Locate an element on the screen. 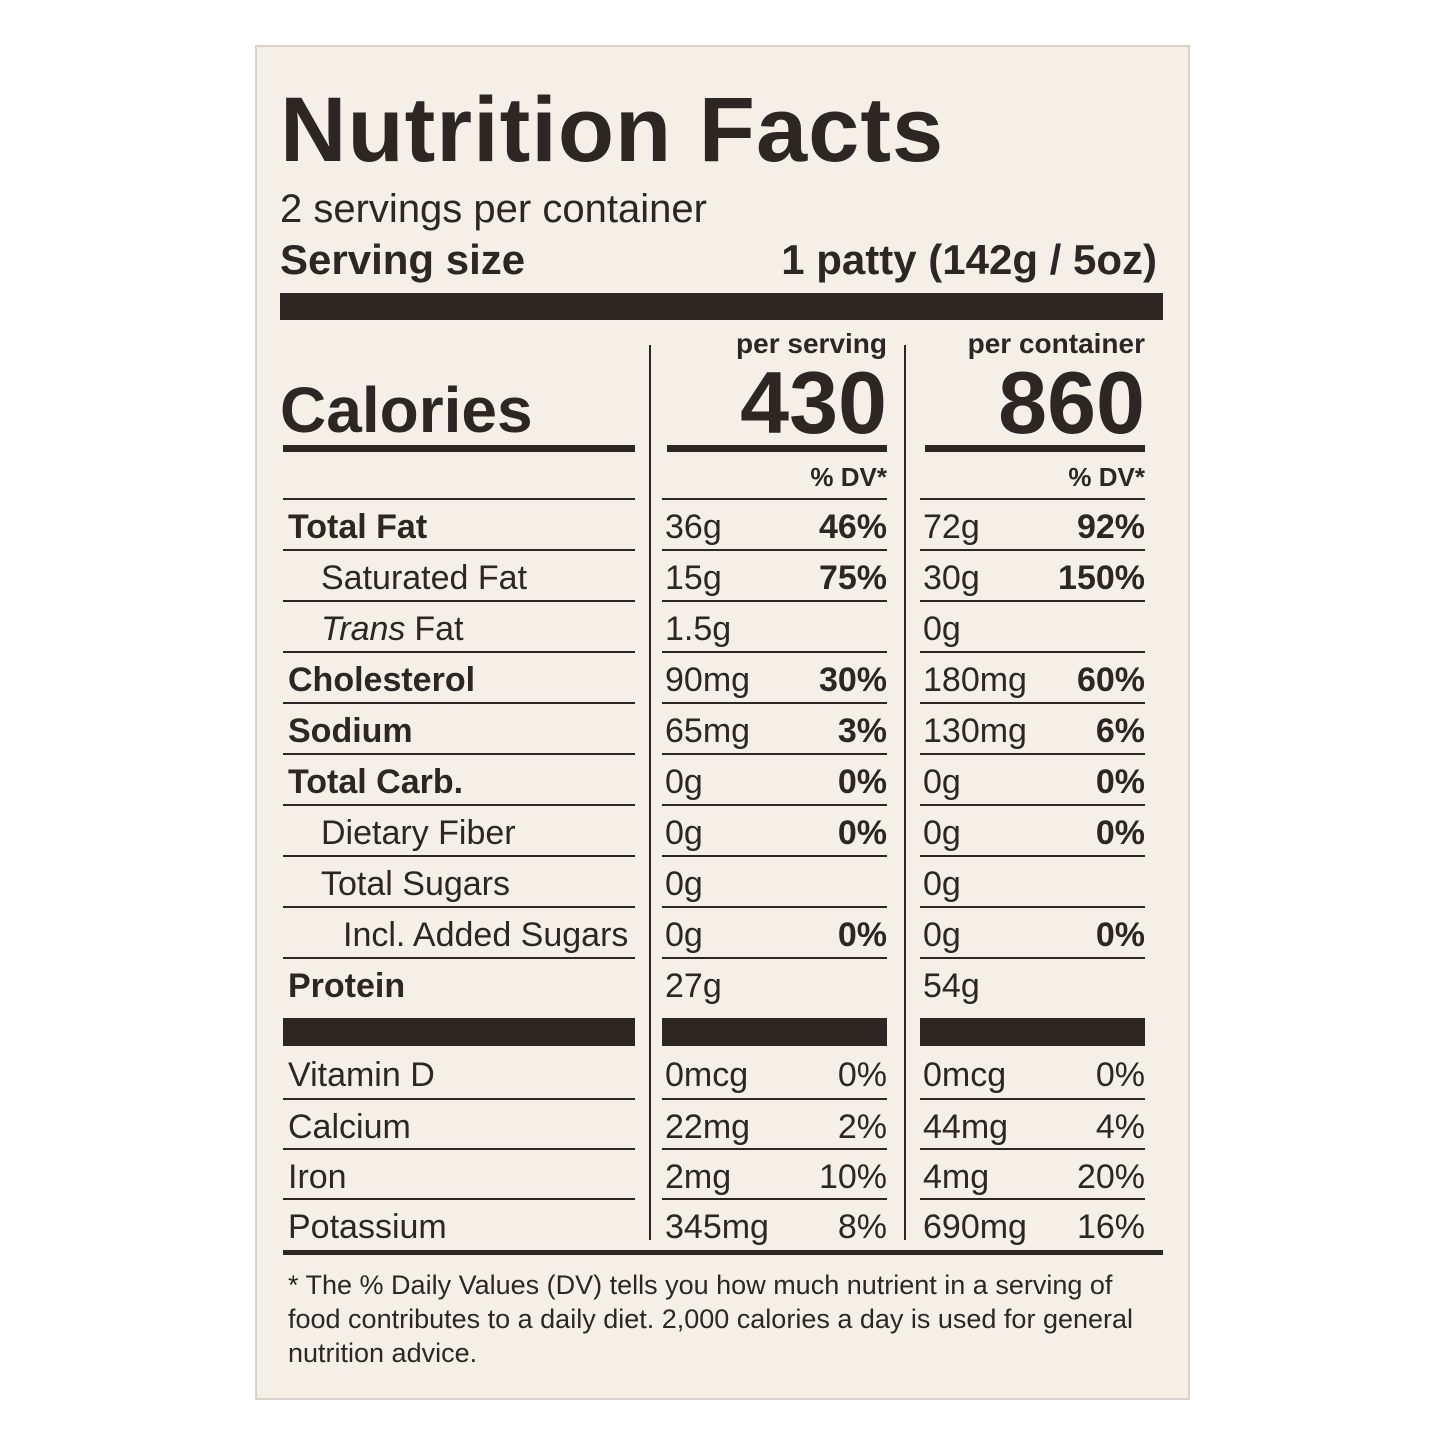 The width and height of the screenshot is (1445, 1445). nutrient-name-text: Dietary Fiber is located at coordinates (418, 833).